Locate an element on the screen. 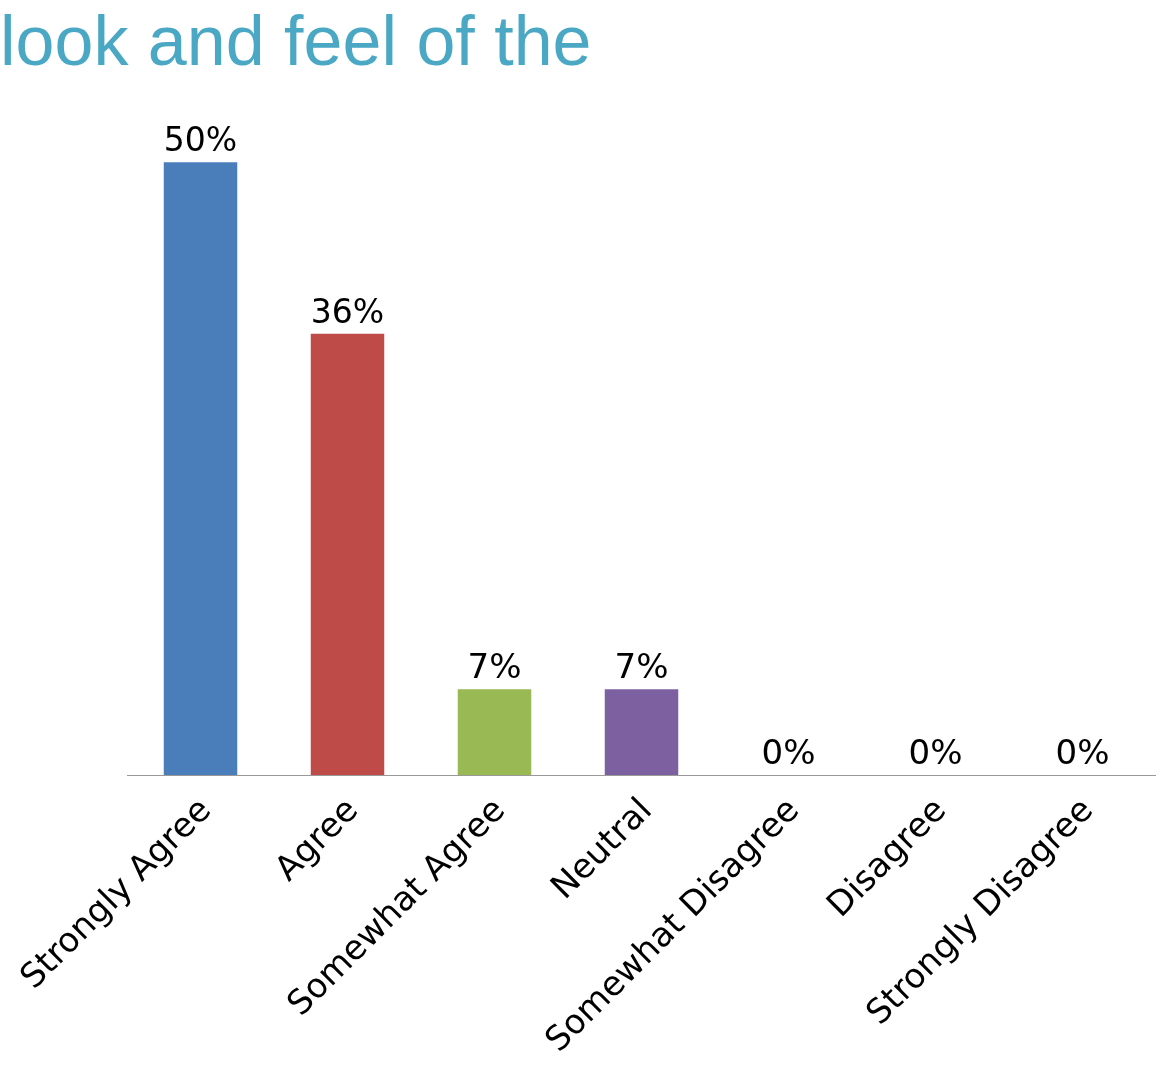 Image resolution: width=1176 pixels, height=1071 pixels. data-label: 36% is located at coordinates (347, 312).